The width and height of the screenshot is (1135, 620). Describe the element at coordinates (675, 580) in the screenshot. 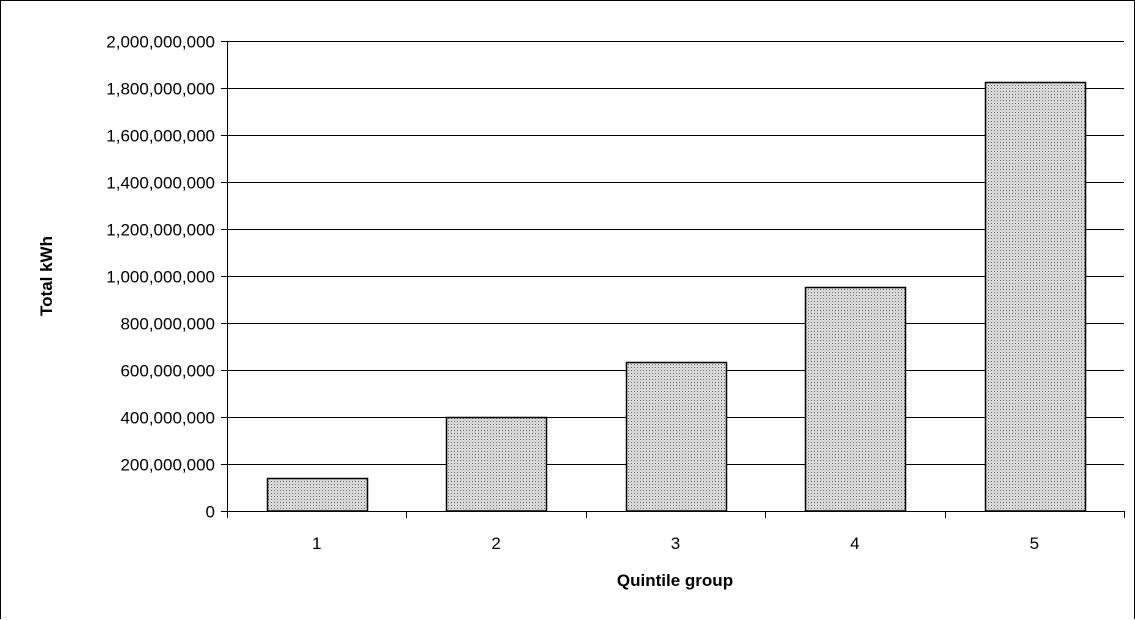

I see `x-axis-title: Quintile group` at that location.